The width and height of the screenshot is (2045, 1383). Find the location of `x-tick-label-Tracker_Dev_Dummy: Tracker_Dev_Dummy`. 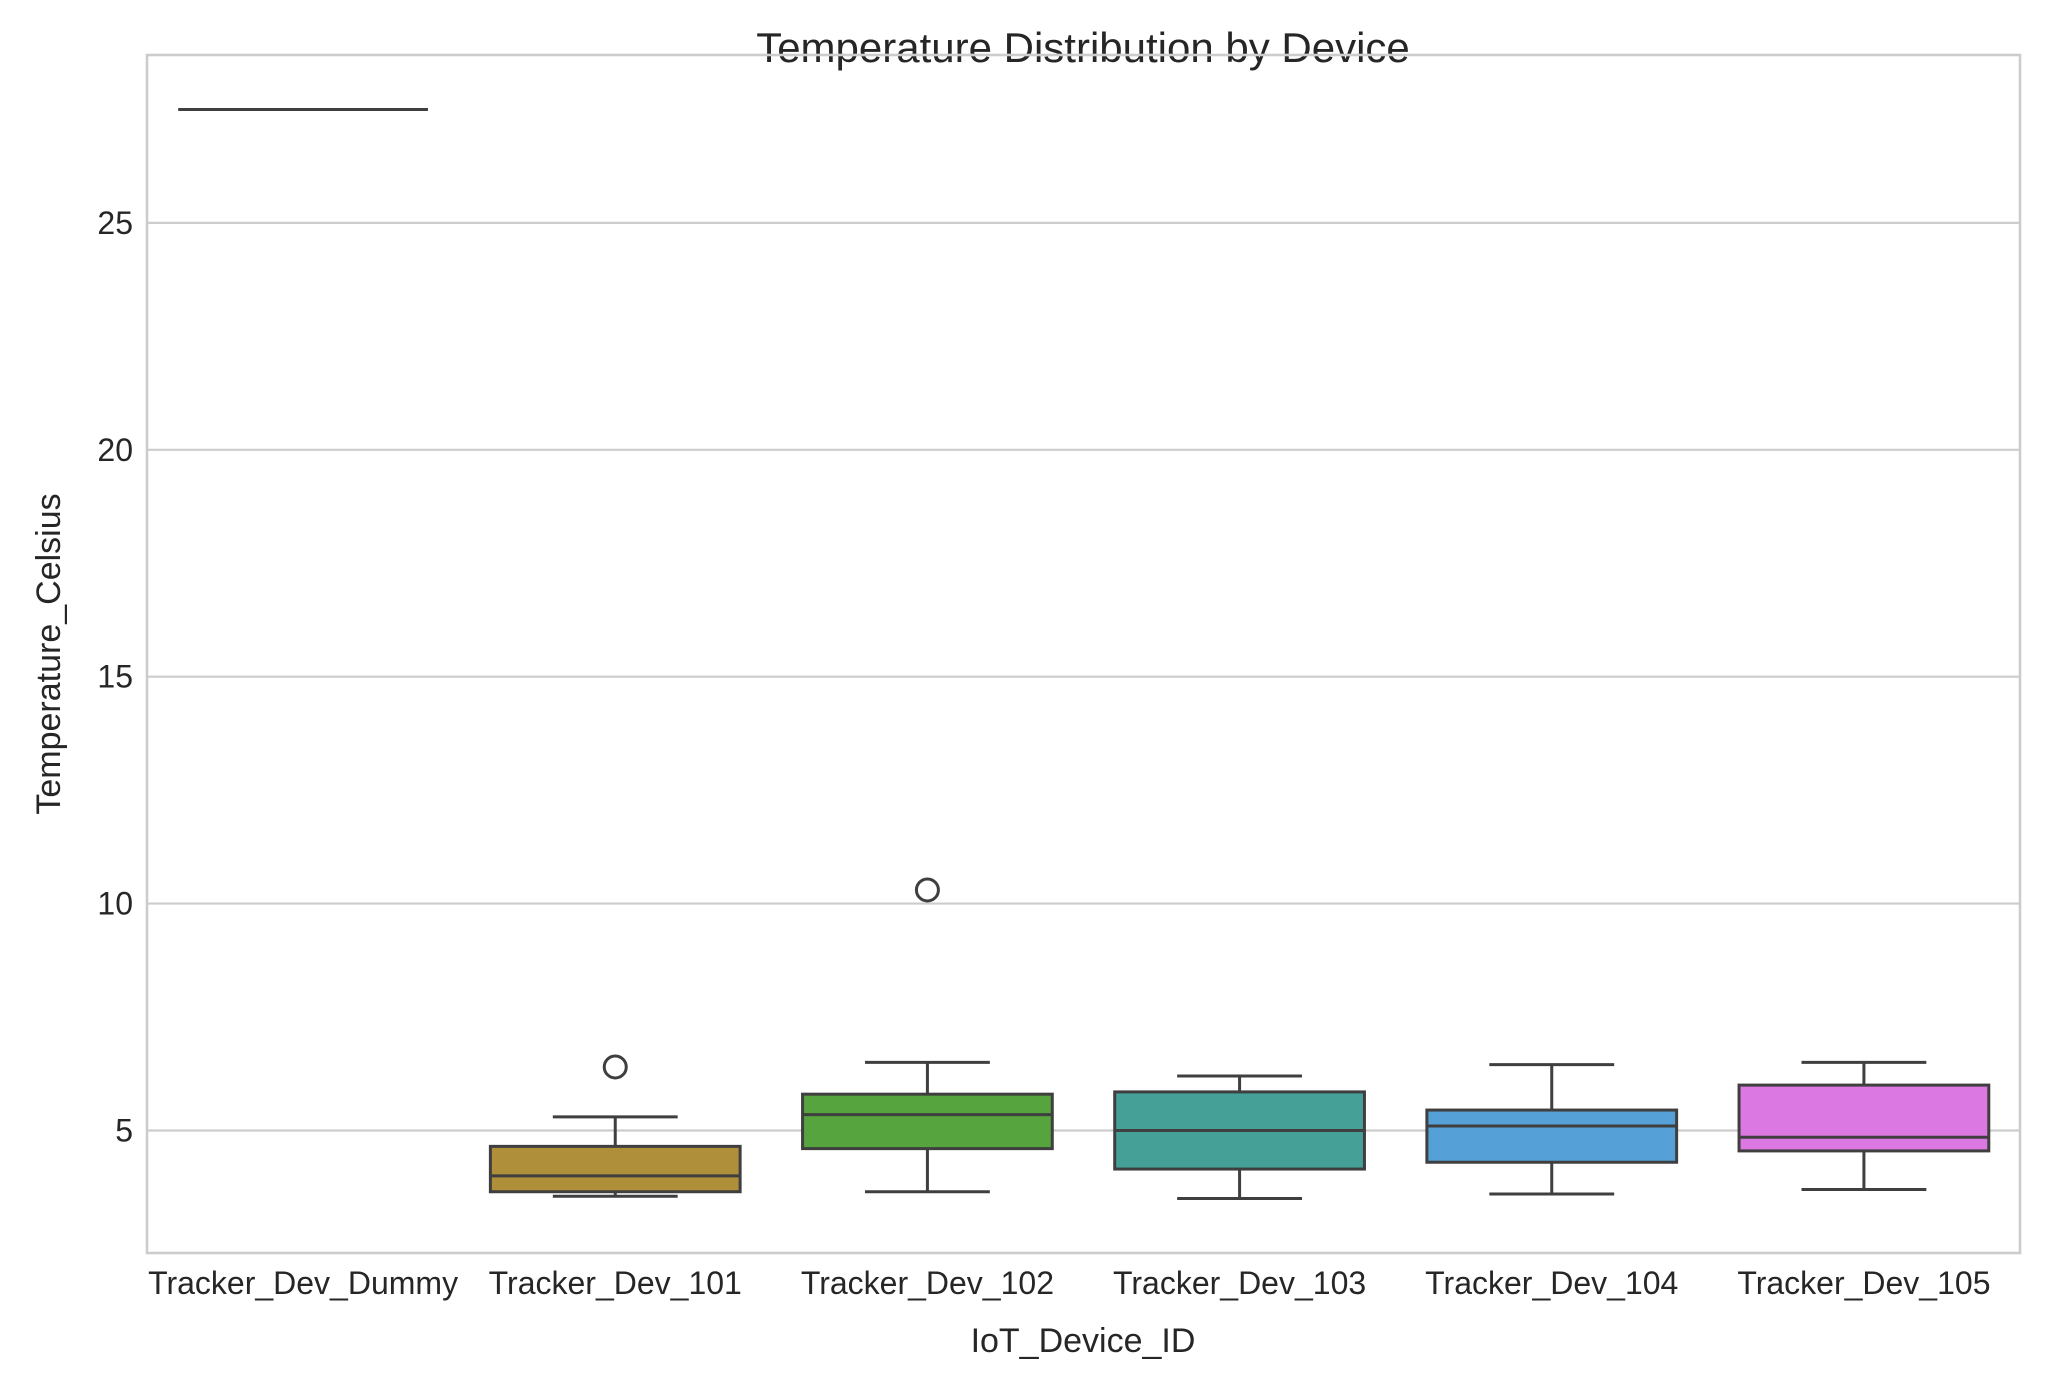

x-tick-label-Tracker_Dev_Dummy: Tracker_Dev_Dummy is located at coordinates (303, 1283).